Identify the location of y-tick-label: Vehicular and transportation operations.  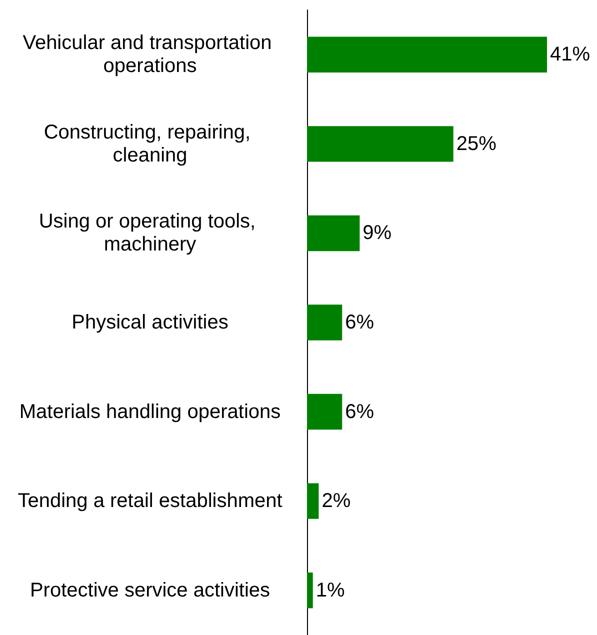
(150, 55).